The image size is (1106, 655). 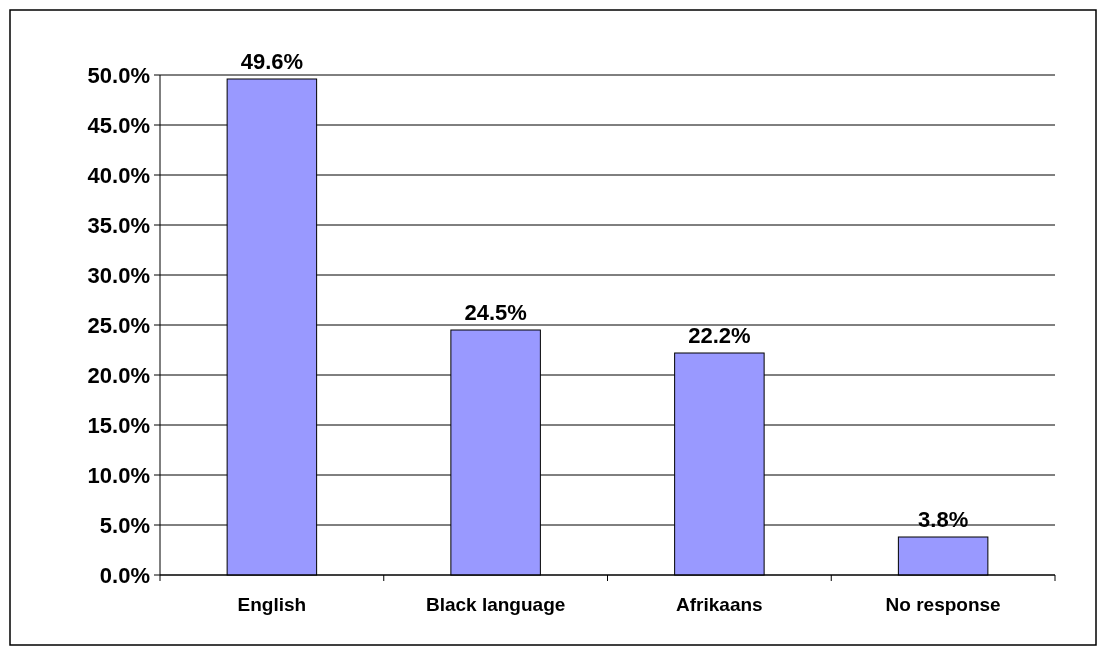 I want to click on data-label: 3.8%, so click(x=943, y=519).